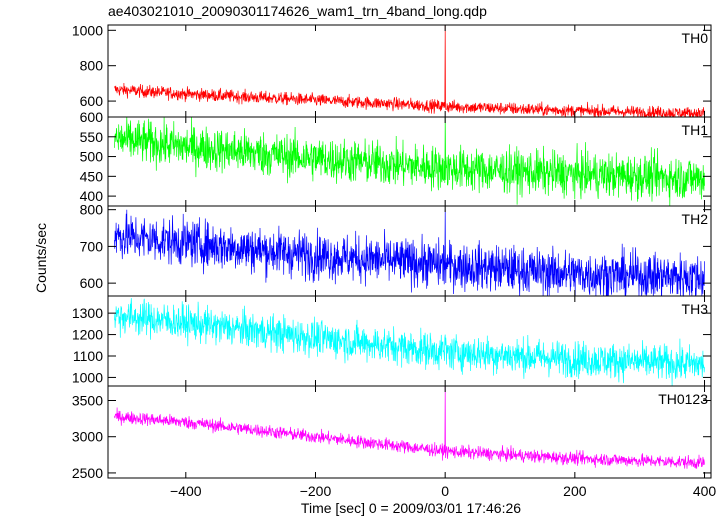 This screenshot has width=722, height=516. What do you see at coordinates (92, 157) in the screenshot?
I see `y-tick-label: 500` at bounding box center [92, 157].